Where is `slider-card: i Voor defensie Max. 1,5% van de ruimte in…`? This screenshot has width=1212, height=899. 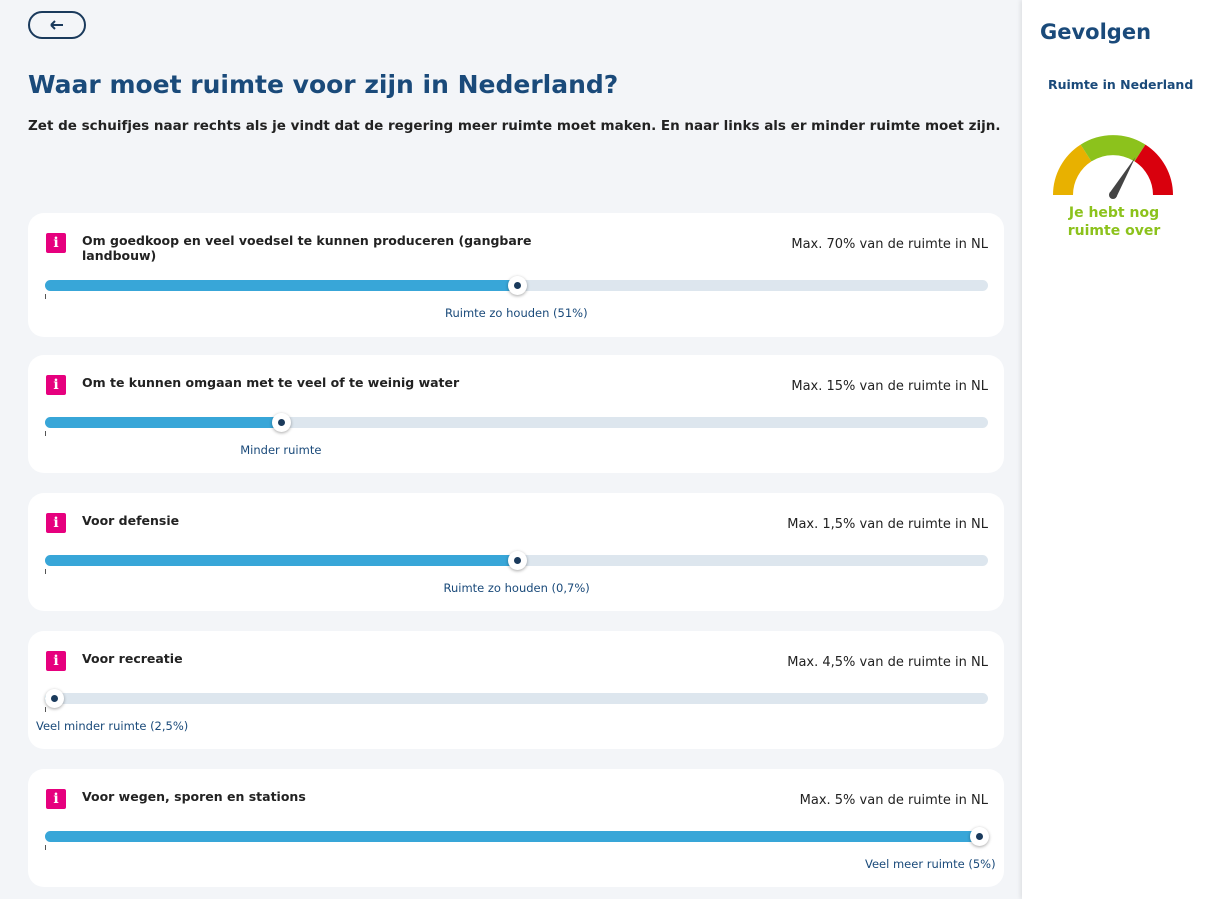 slider-card: i Voor defensie Max. 1,5% van de ruimte in… is located at coordinates (516, 552).